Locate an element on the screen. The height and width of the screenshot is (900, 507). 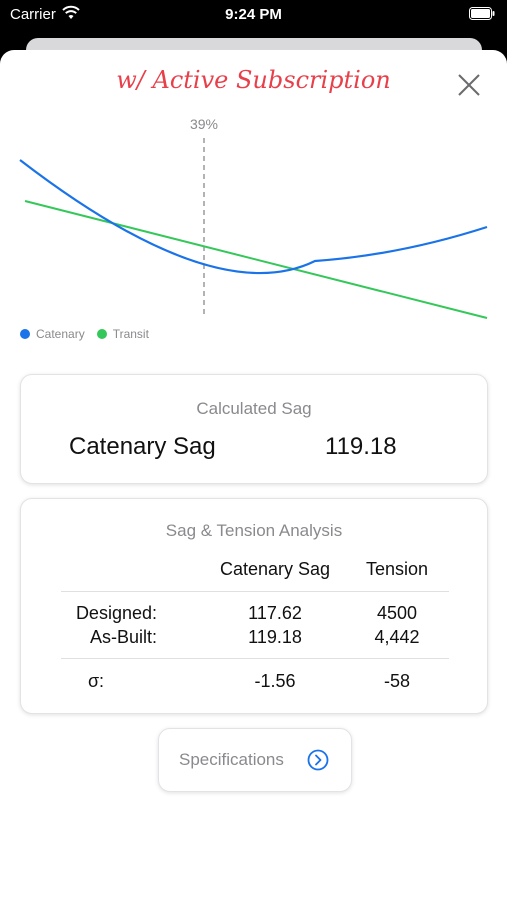
close-icon is located at coordinates (469, 85).